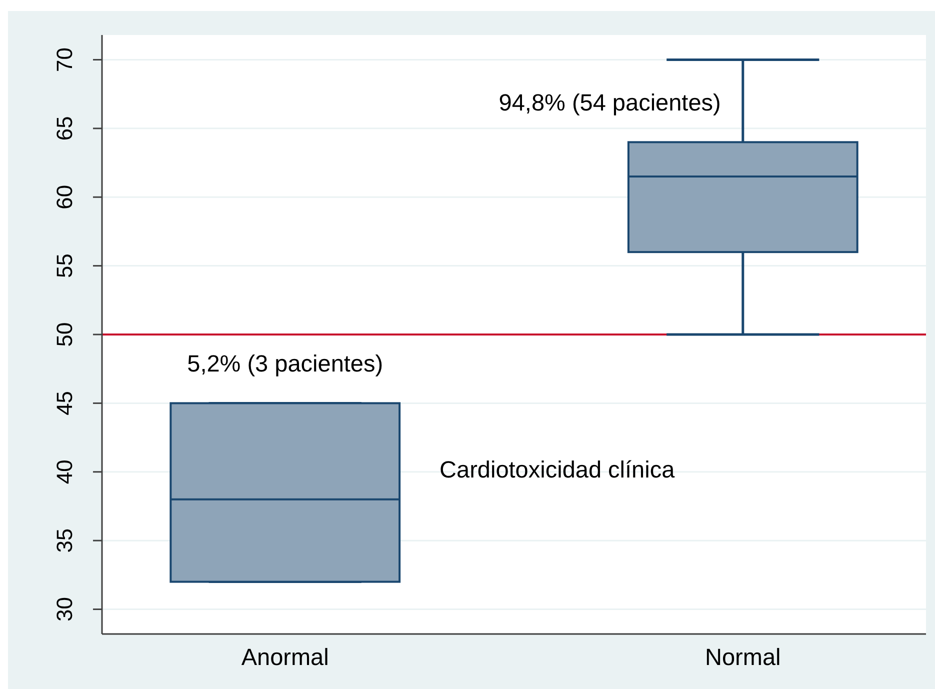 Image resolution: width=935 pixels, height=689 pixels. What do you see at coordinates (609, 102) in the screenshot?
I see `annotation: 94,8% (54 pacientes)` at bounding box center [609, 102].